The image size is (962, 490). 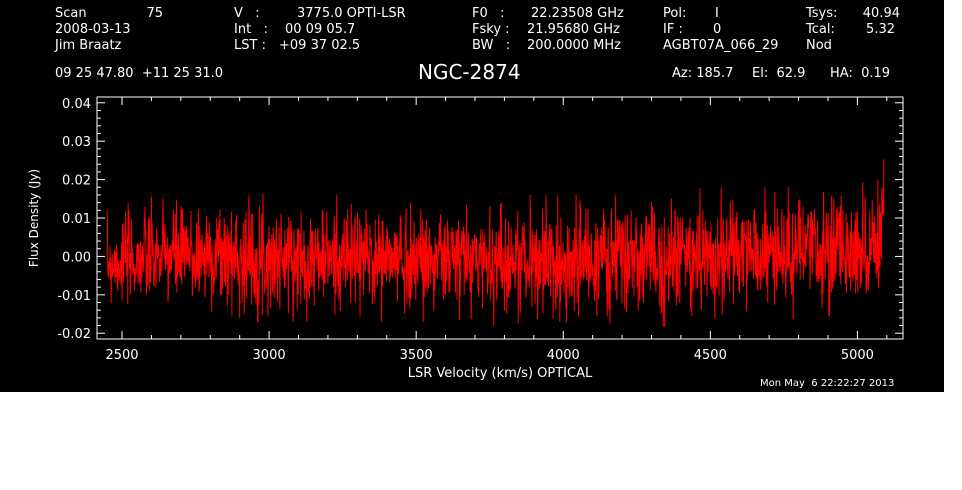 What do you see at coordinates (88, 45) in the screenshot?
I see `observer-name: Jim Braatz` at bounding box center [88, 45].